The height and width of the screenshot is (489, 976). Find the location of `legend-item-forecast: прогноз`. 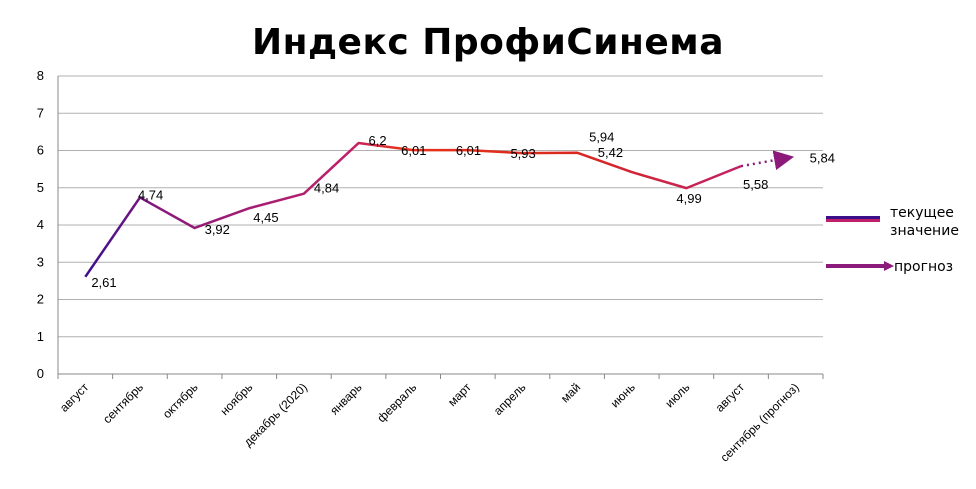

legend-item-forecast: прогноз is located at coordinates (899, 268).